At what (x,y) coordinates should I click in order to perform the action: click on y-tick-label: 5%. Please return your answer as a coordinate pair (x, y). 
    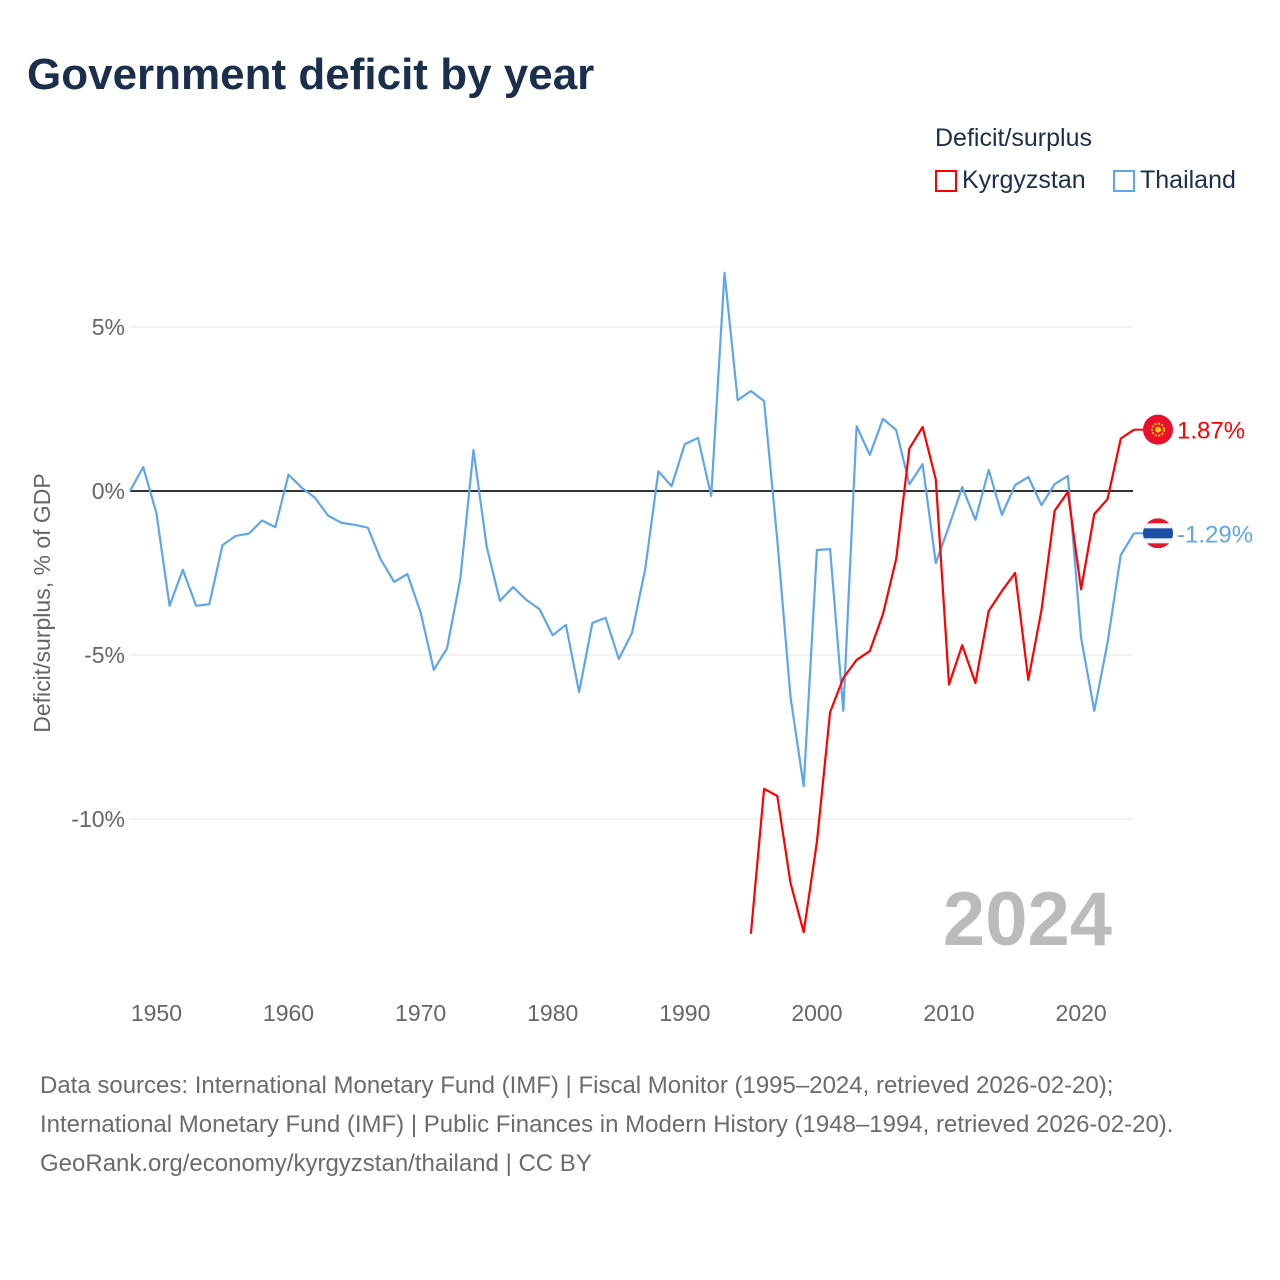
    Looking at the image, I should click on (108, 327).